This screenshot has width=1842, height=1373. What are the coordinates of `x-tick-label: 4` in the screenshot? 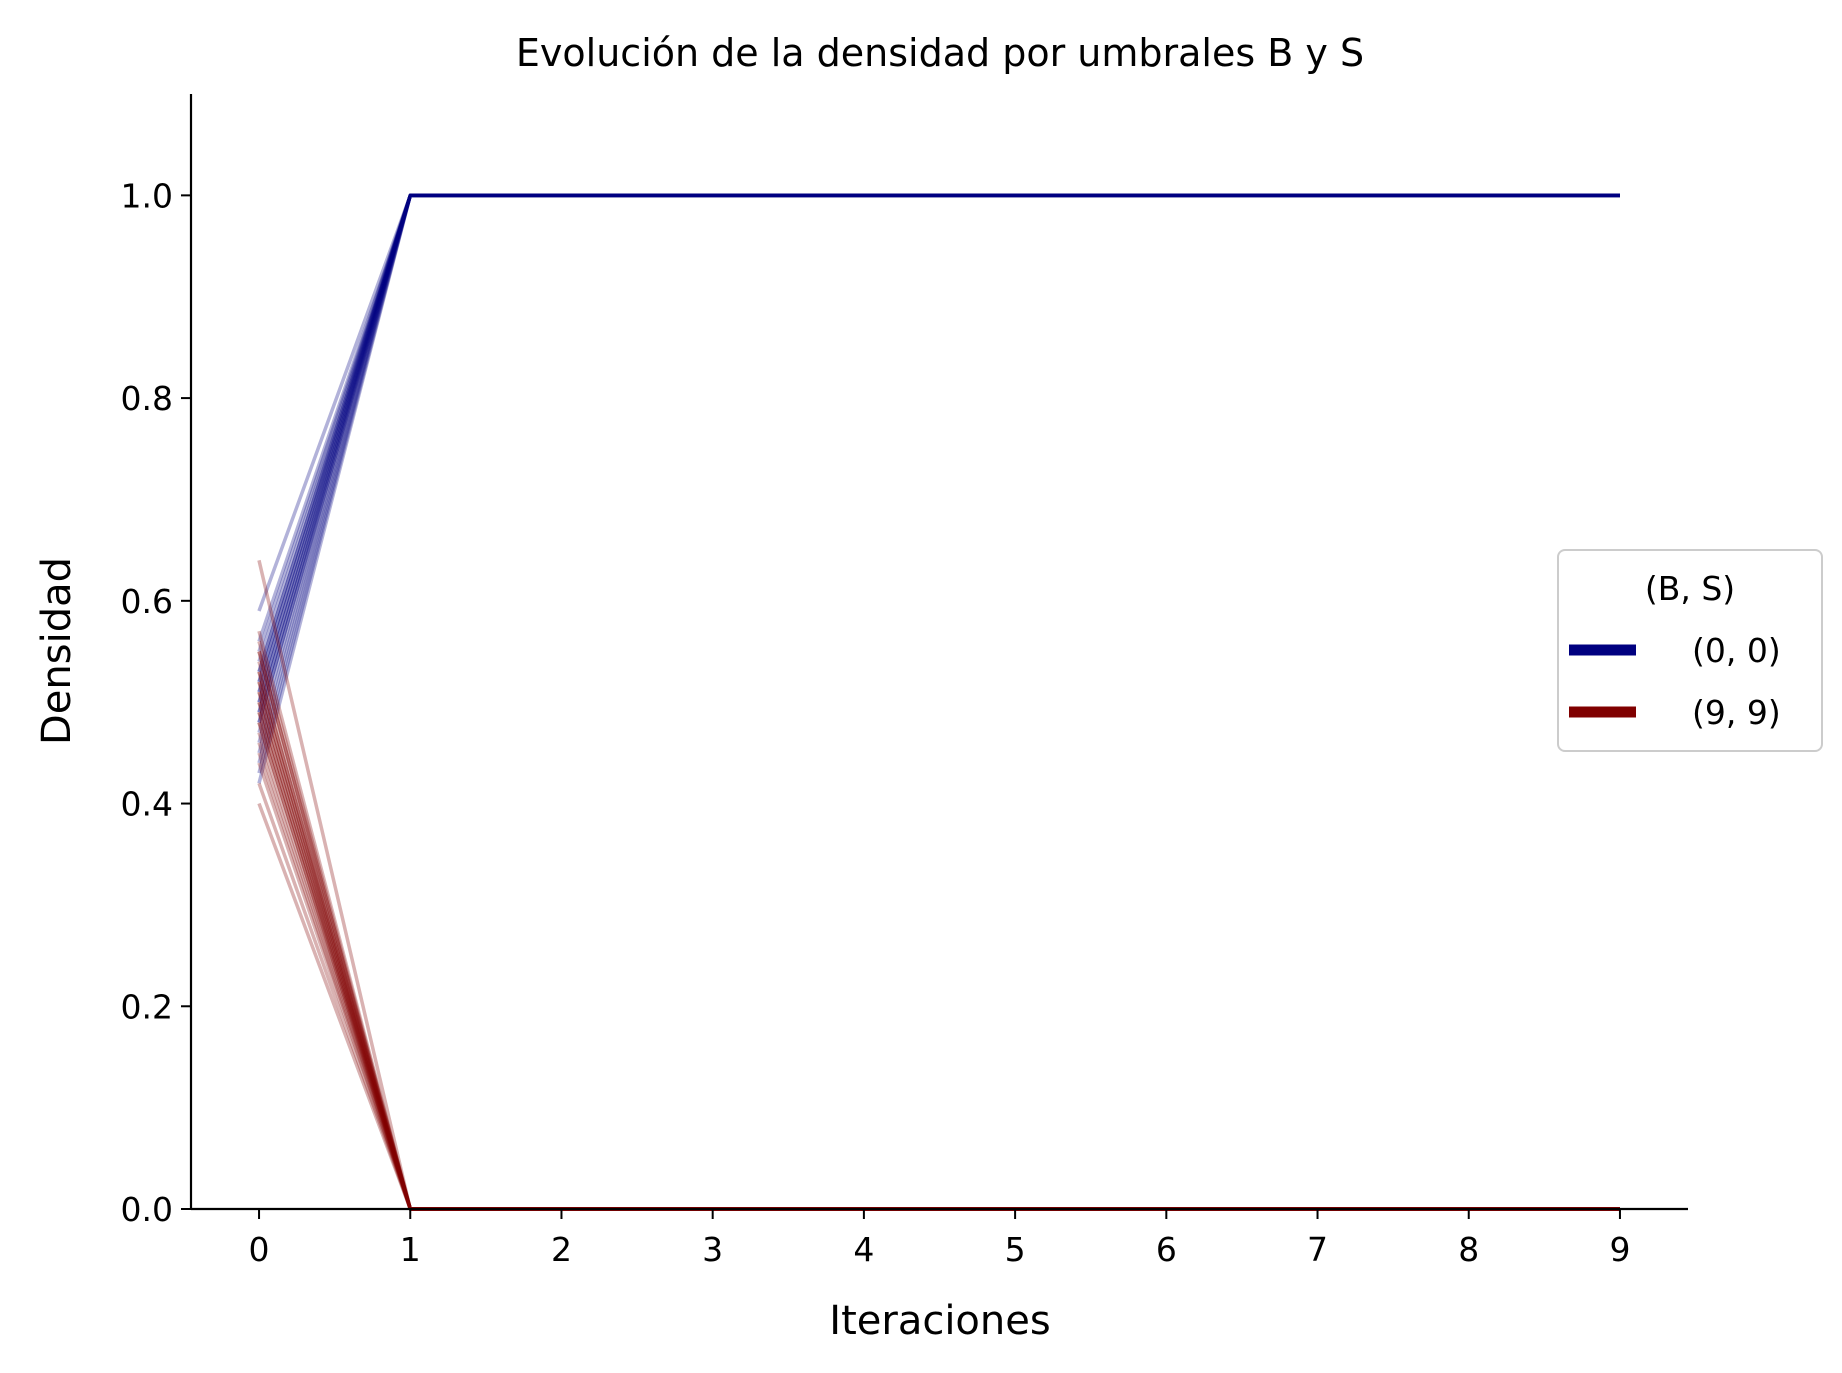 It's located at (863, 1249).